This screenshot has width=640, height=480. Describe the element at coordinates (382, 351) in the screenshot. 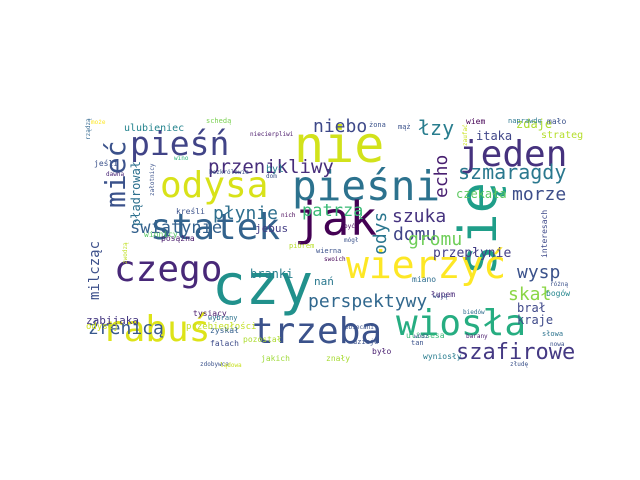

I see `word-bylo: było` at that location.